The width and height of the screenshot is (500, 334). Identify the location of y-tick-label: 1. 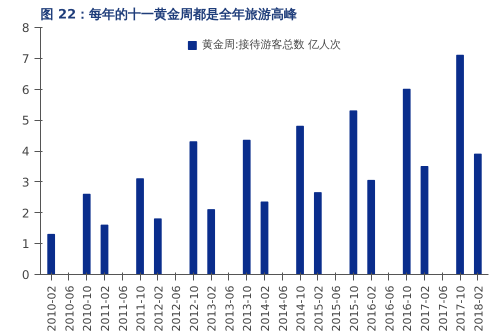
(26, 244).